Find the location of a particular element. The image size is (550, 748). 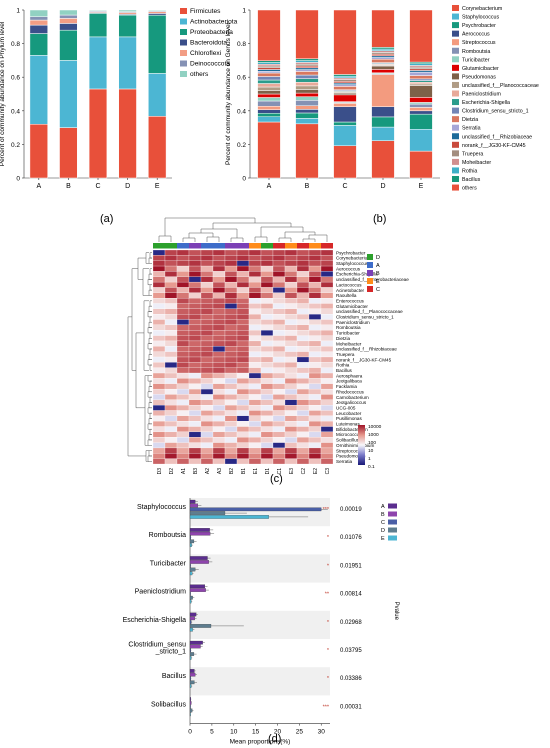

heatmap-row-label: Romboutsia is located at coordinates (348, 327).